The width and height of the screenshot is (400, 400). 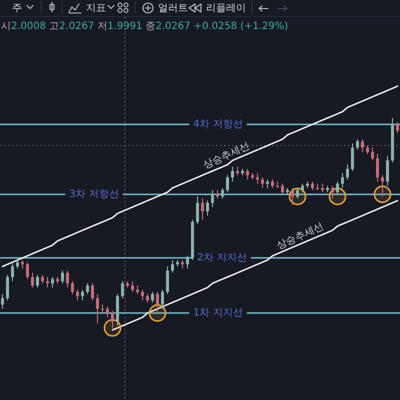 What do you see at coordinates (144, 26) in the screenshot?
I see `text: 시2.0008 고2.0267 저1.9991 종2.0267 +0.0258 (+1.29%)` at bounding box center [144, 26].